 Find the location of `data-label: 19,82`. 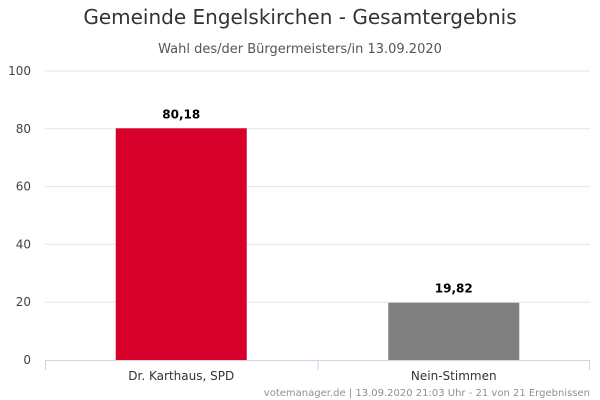

data-label: 19,82 is located at coordinates (454, 289).